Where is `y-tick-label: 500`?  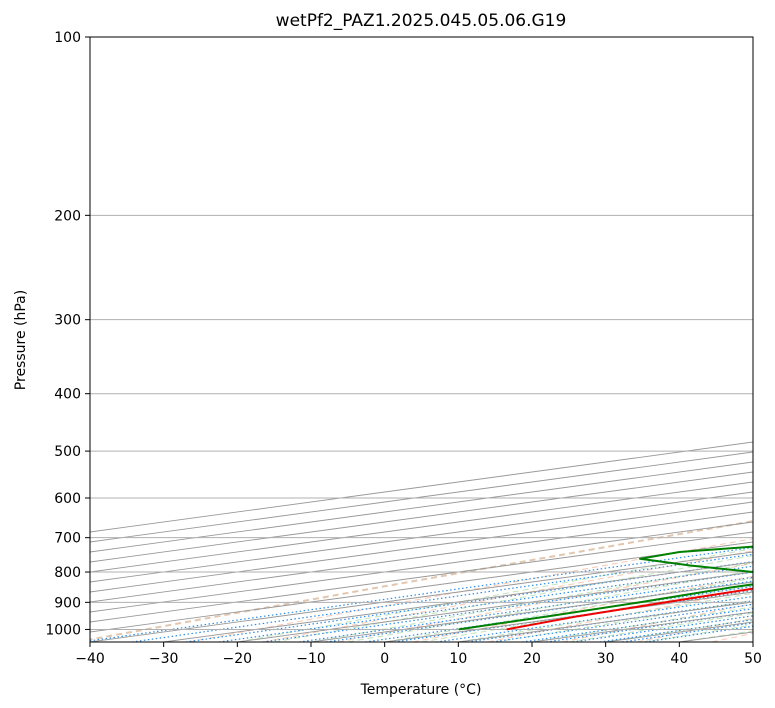 y-tick-label: 500 is located at coordinates (67, 452).